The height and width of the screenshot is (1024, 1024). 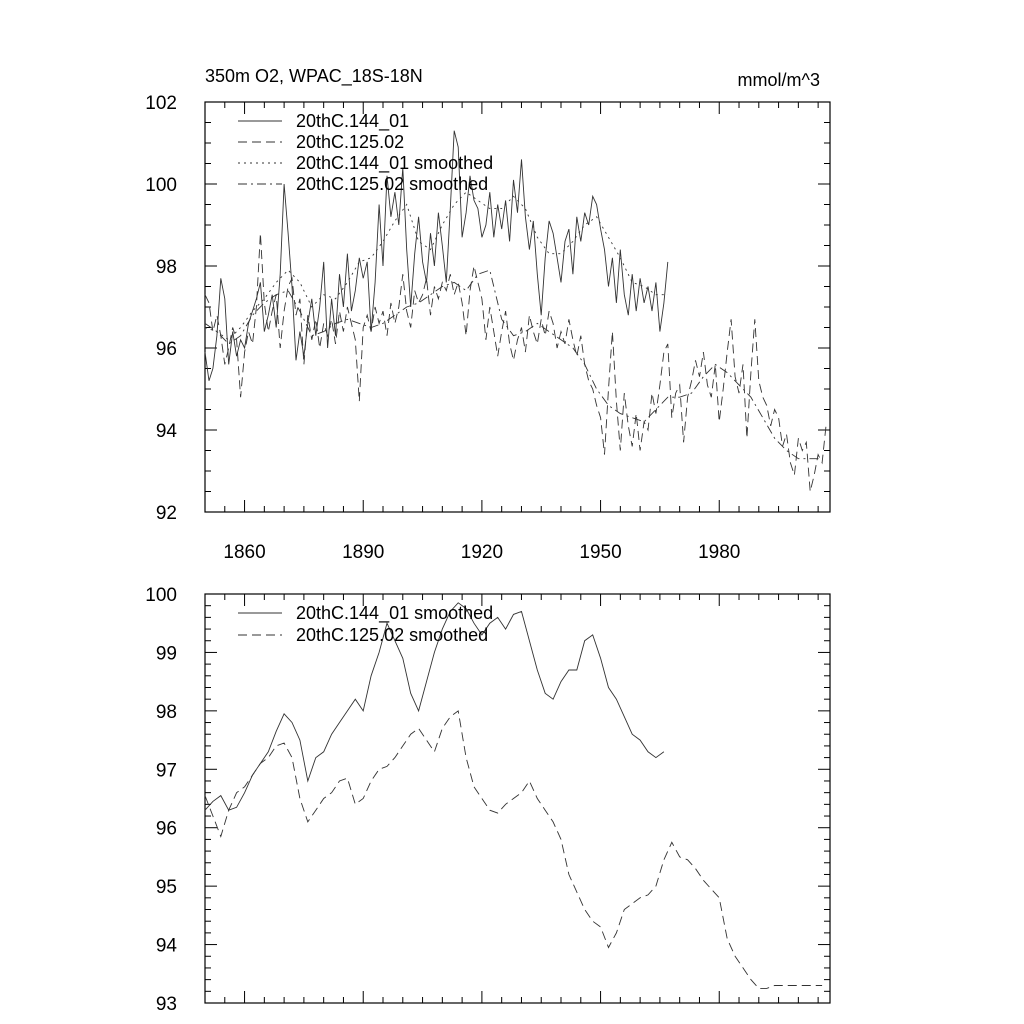 I want to click on legend-label: 20thC.144_01, so click(x=352, y=121).